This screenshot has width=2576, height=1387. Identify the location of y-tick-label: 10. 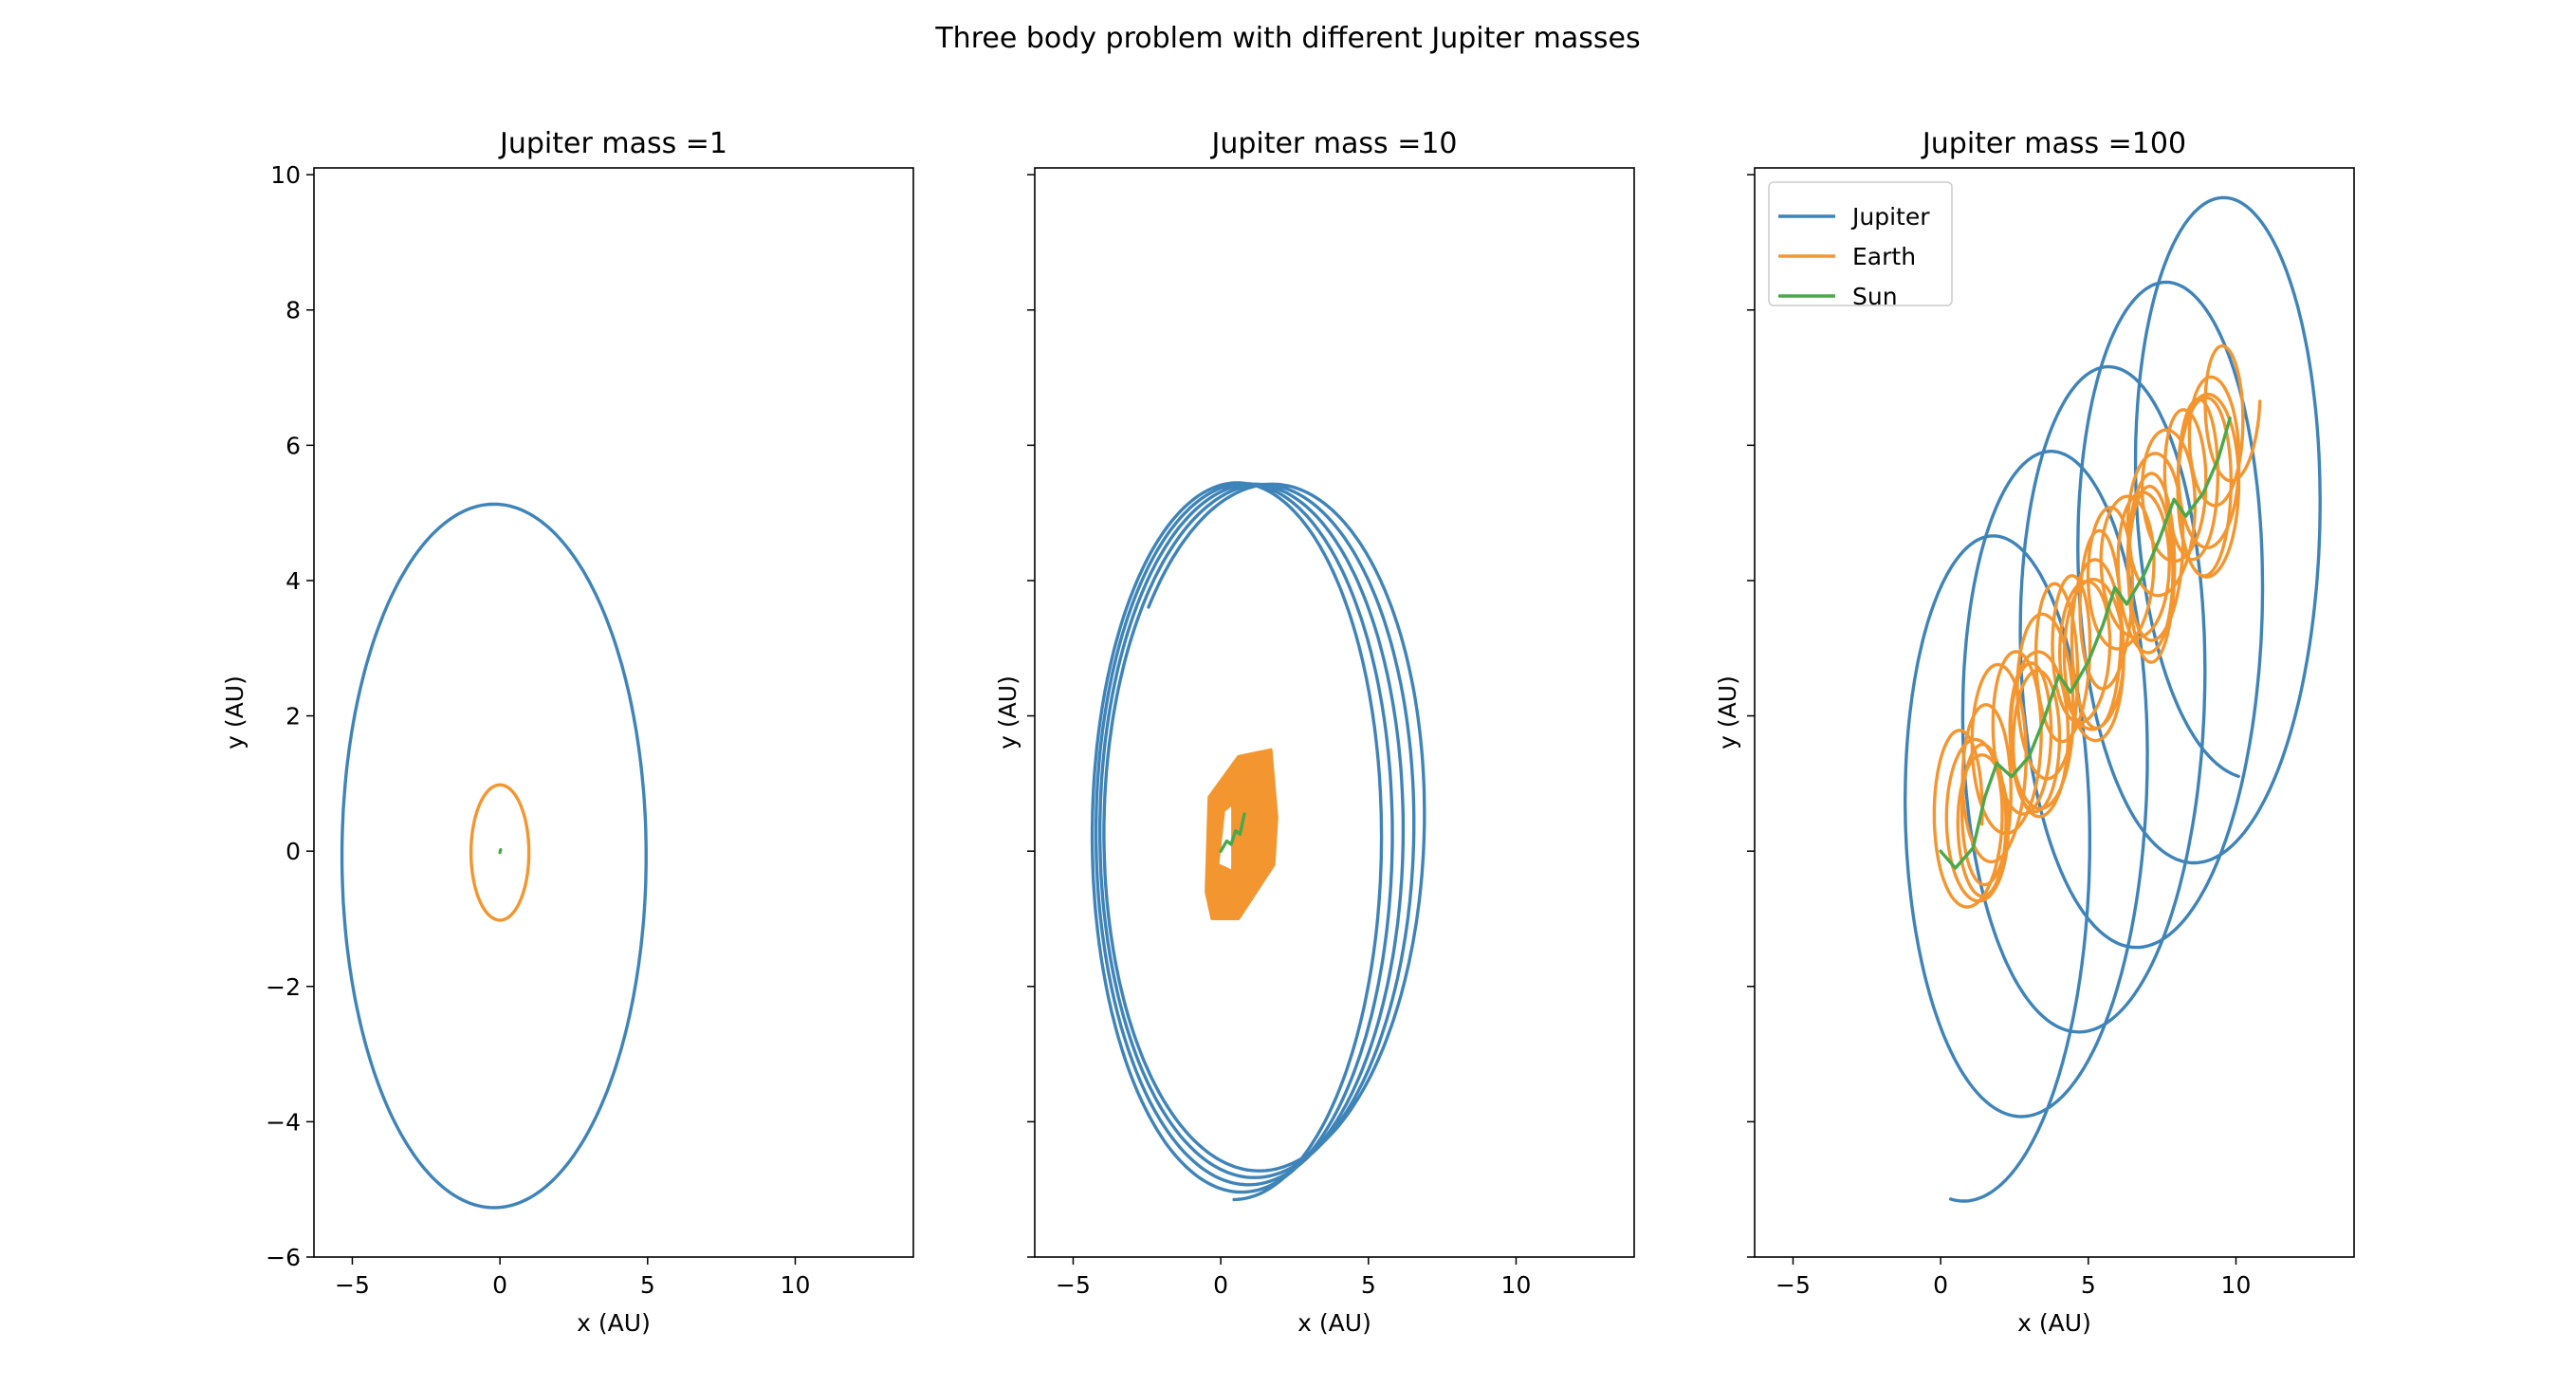
(285, 175).